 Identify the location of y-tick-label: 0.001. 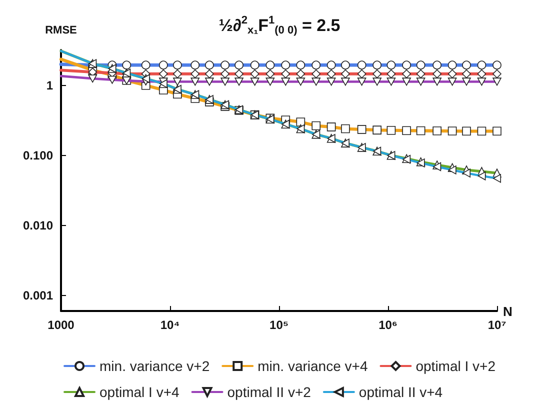
(38, 295).